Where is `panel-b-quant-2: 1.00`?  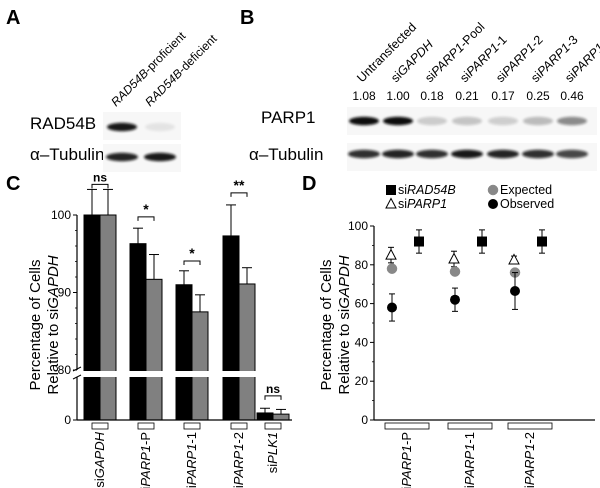
panel-b-quant-2: 1.00 is located at coordinates (398, 96).